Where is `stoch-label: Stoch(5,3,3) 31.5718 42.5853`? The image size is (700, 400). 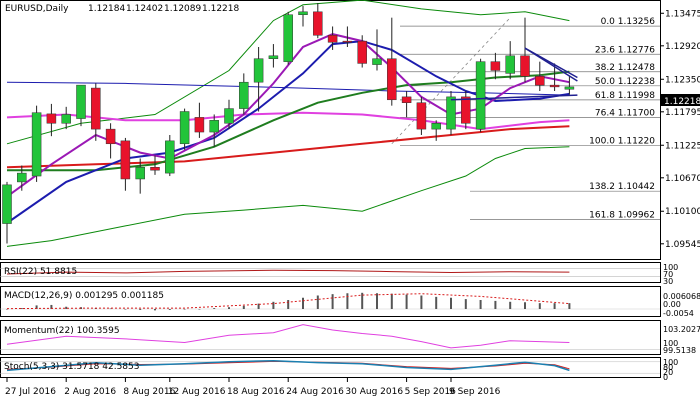
stoch-label: Stoch(5,3,3) 31.5718 42.5853 is located at coordinates (71, 367).